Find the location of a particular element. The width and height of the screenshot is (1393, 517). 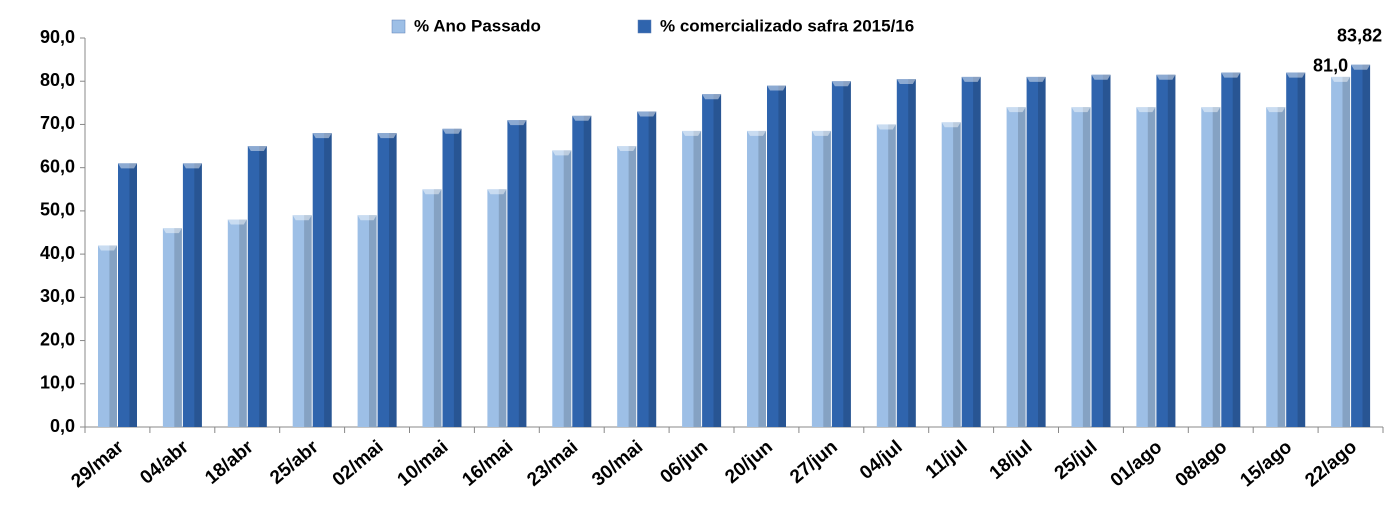

legend-label: % Ano Passado is located at coordinates (477, 25).